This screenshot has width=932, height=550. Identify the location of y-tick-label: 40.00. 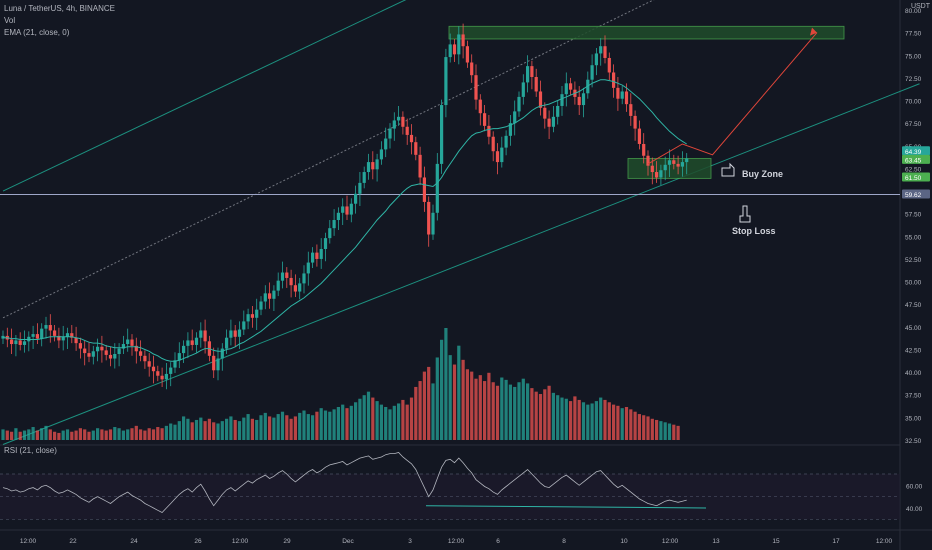
(913, 373).